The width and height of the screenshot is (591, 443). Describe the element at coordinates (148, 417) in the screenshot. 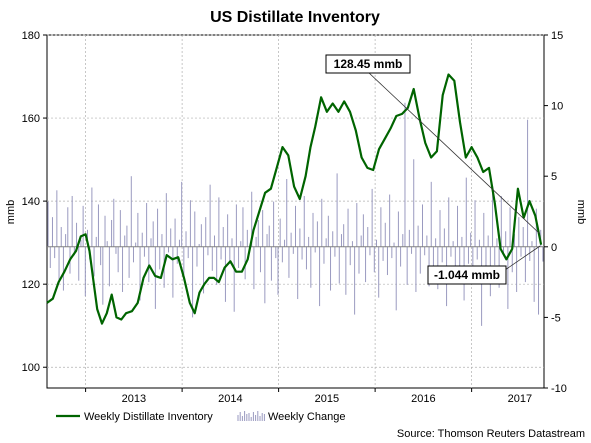

I see `legend-label-inventory: Weekly Distillate Inventory` at that location.